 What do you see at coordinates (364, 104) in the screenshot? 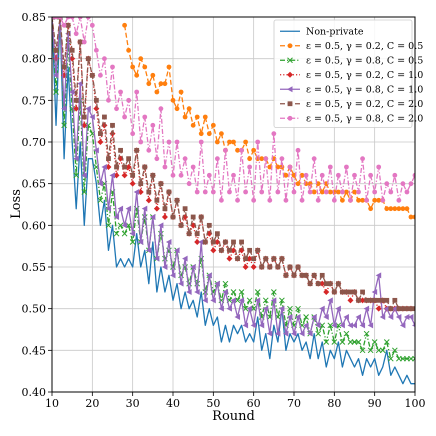
I see `legend-label-5: ε = 0.5, γ = 0.2, C = 2.0` at bounding box center [364, 104].